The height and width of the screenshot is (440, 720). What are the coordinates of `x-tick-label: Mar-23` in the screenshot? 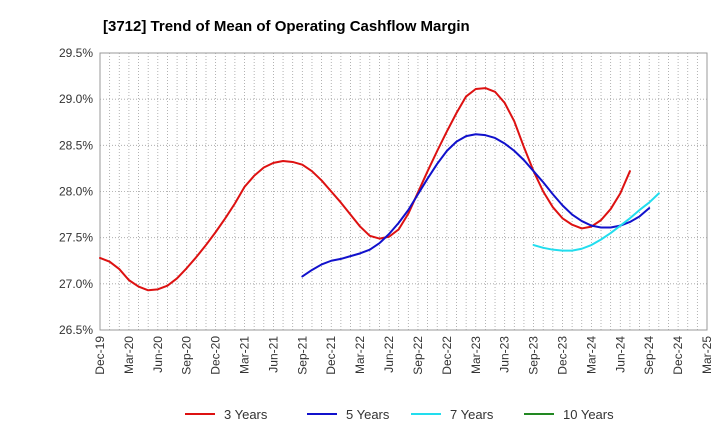 It's located at (476, 355).